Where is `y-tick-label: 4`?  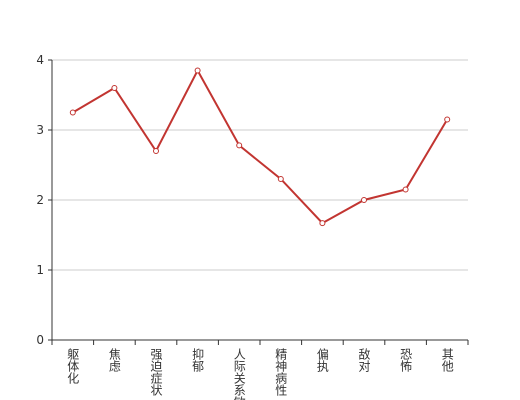
y-tick-label: 4 is located at coordinates (40, 60).